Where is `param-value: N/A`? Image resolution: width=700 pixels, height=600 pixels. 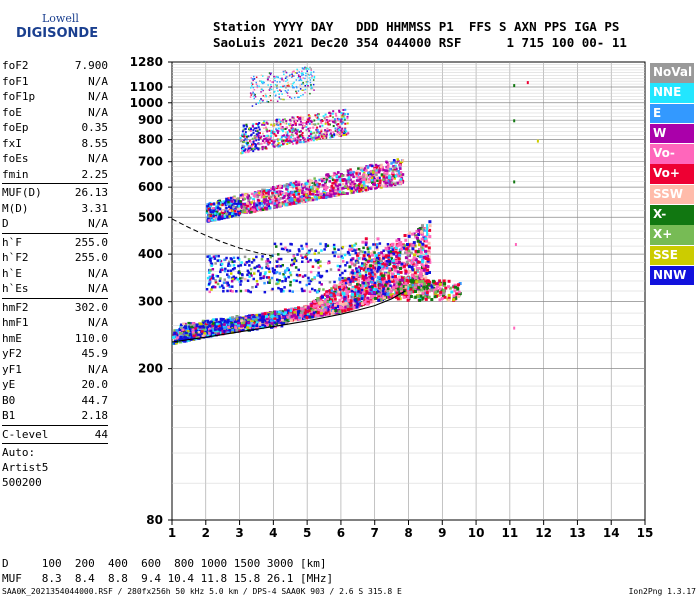 param-value: N/A is located at coordinates (98, 273).